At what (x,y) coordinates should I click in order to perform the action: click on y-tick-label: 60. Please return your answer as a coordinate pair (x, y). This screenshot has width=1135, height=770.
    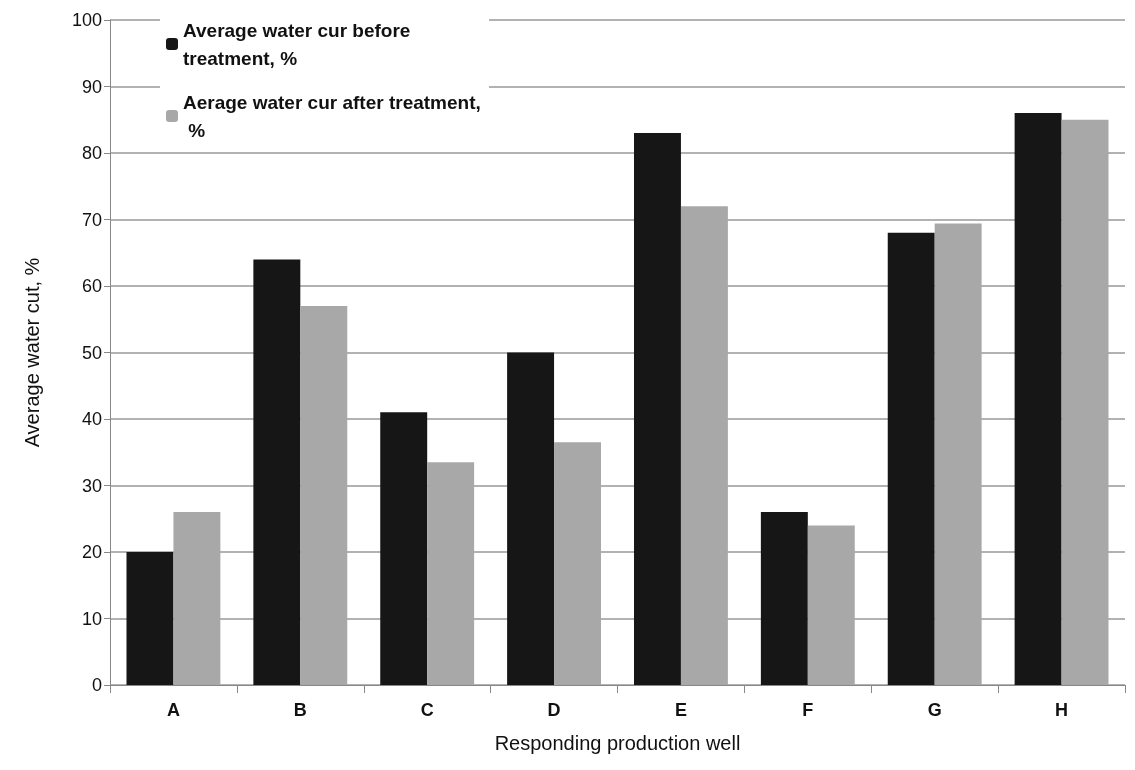
    Looking at the image, I should click on (91, 286).